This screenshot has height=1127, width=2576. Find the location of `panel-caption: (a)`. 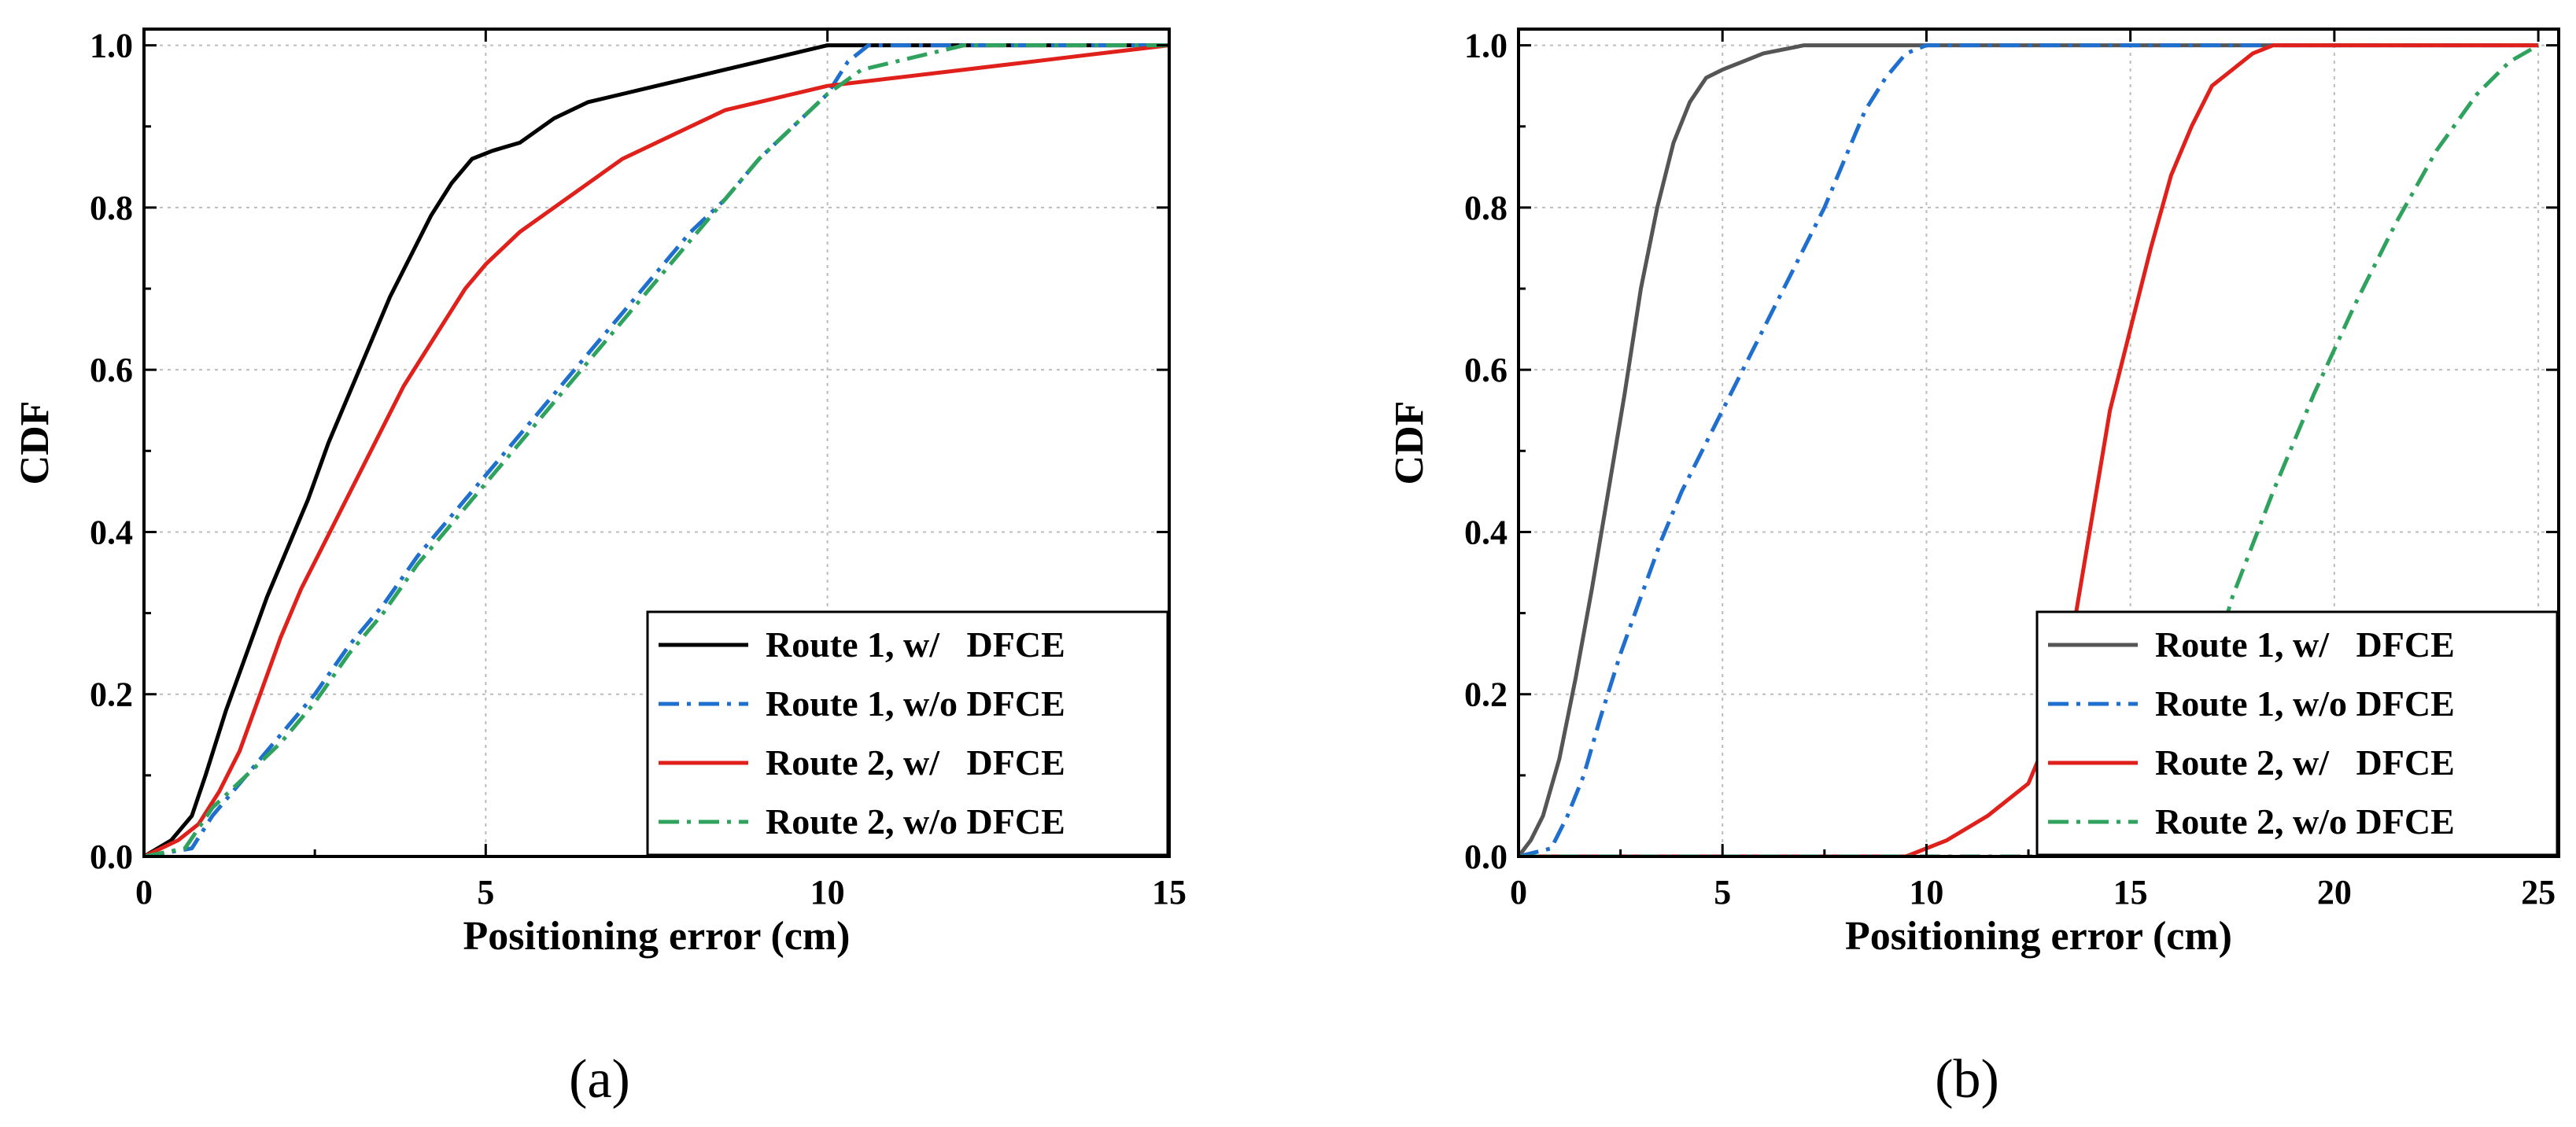

panel-caption: (a) is located at coordinates (599, 1079).